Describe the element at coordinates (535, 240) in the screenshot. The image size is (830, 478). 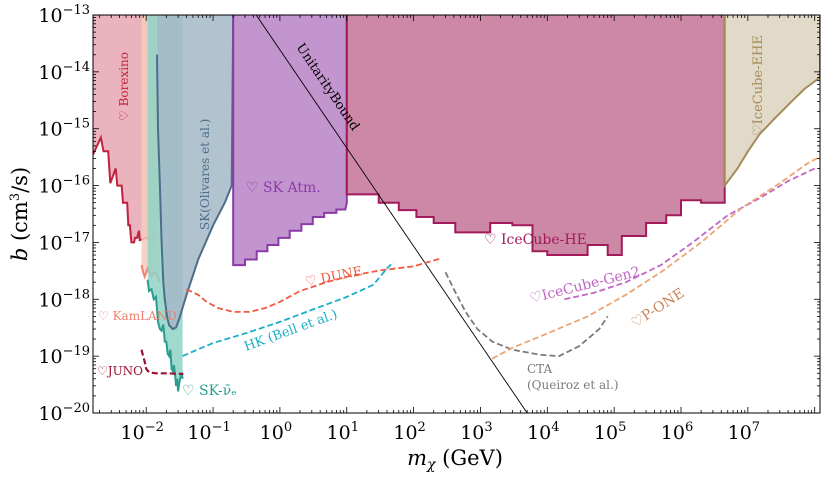
I see `icecube-he-label: ♡ IceCube-HE` at that location.